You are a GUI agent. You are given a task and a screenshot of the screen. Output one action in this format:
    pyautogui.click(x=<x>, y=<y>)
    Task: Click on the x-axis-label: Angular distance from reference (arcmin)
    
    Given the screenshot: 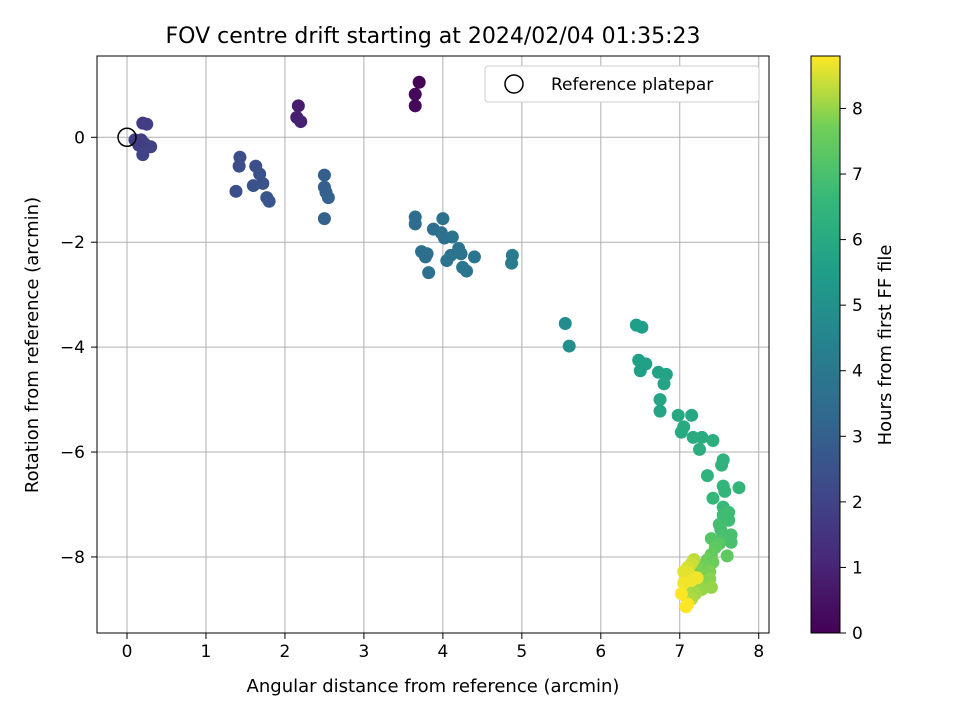 What is the action you would take?
    pyautogui.click(x=433, y=686)
    